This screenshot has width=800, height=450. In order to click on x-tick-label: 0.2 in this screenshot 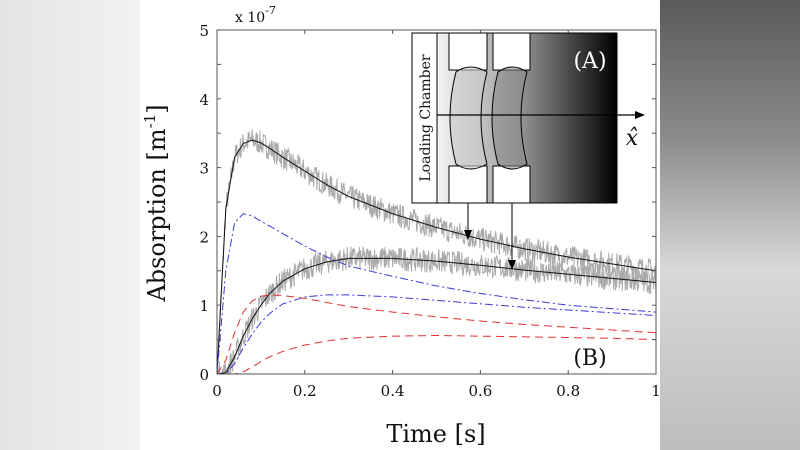, I will do `click(305, 391)`.